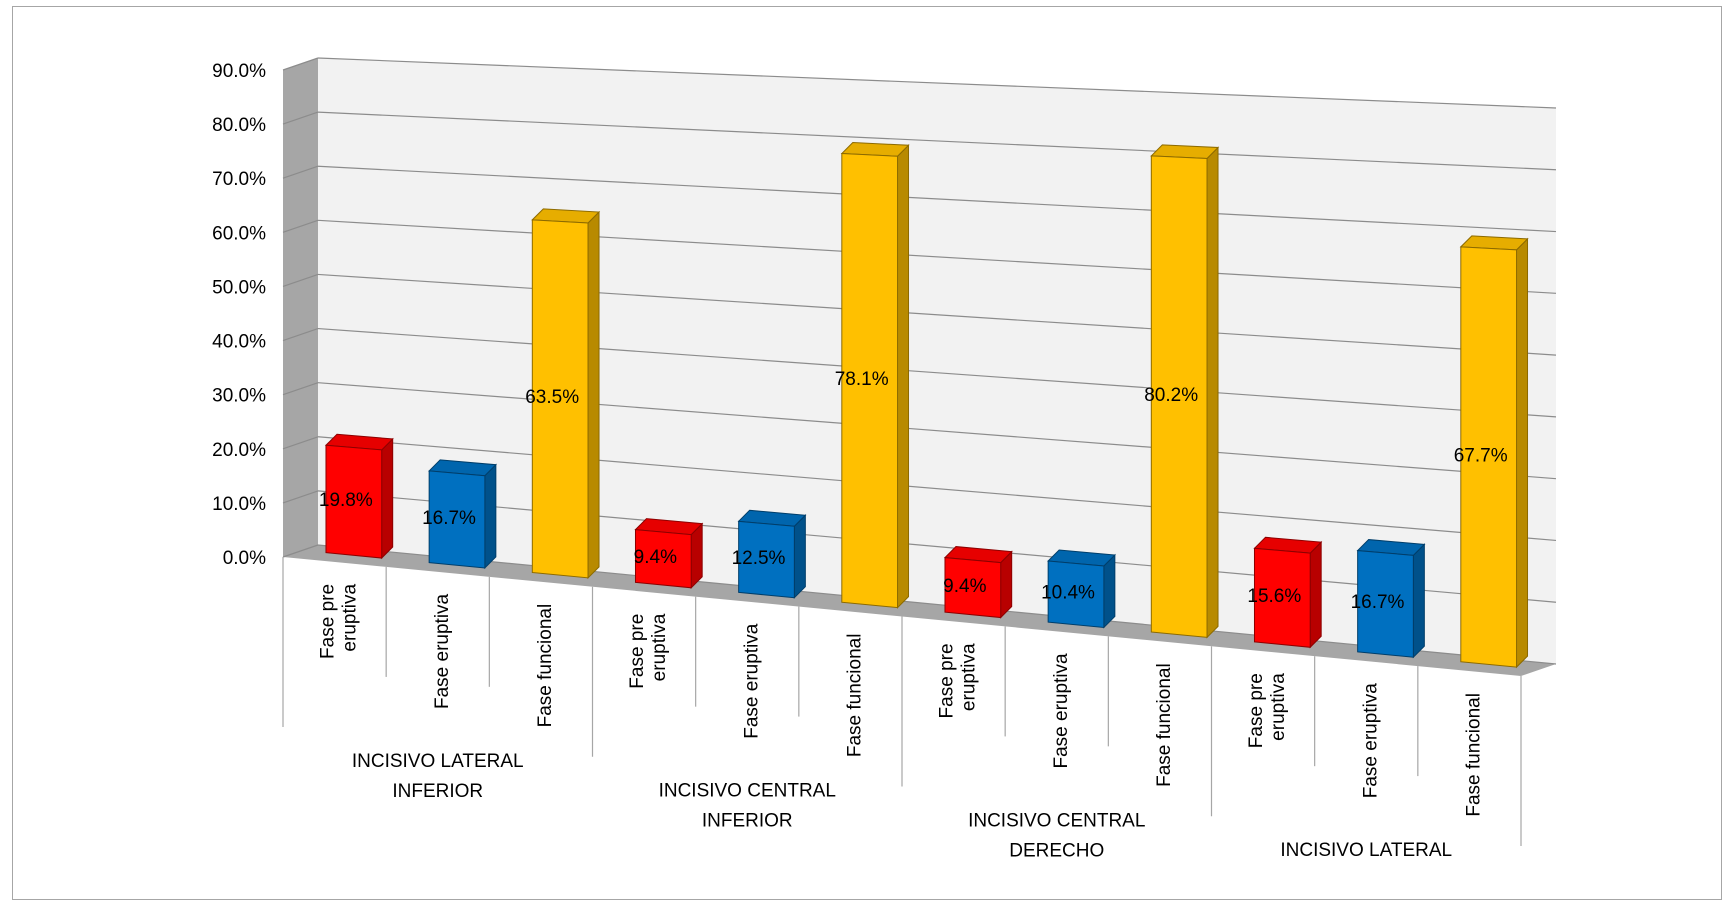 Image resolution: width=1729 pixels, height=906 pixels. I want to click on data-label: 67.7%, so click(1481, 455).